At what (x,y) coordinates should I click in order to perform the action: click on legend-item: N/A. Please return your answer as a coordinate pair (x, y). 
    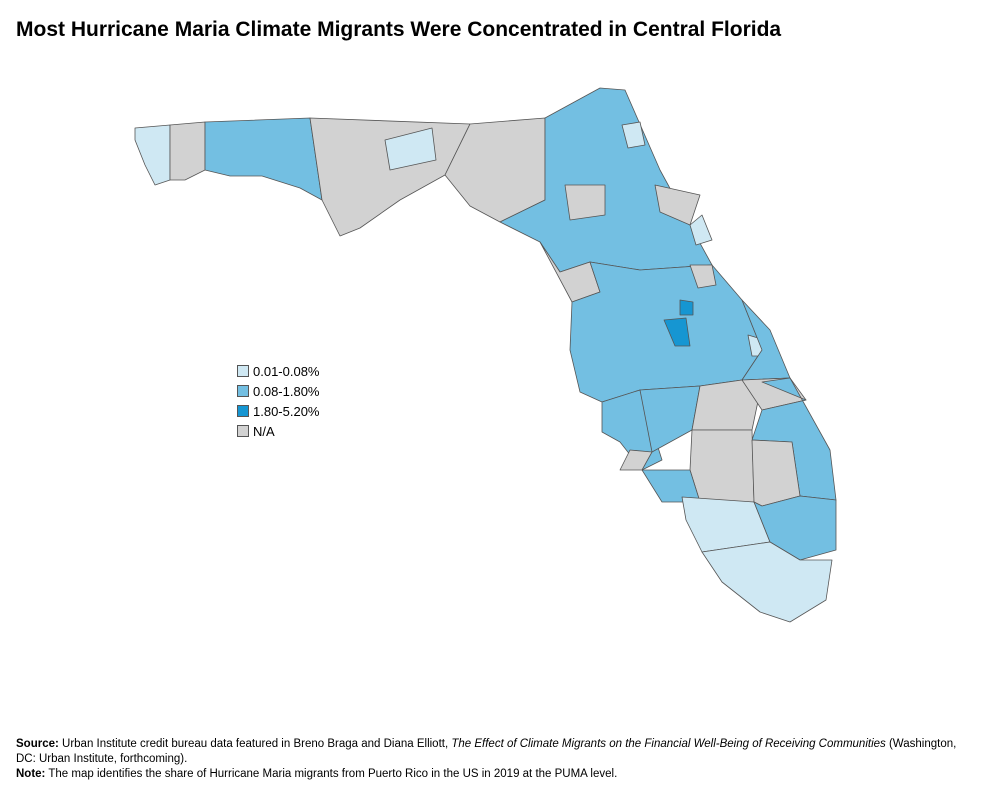
    Looking at the image, I should click on (278, 431).